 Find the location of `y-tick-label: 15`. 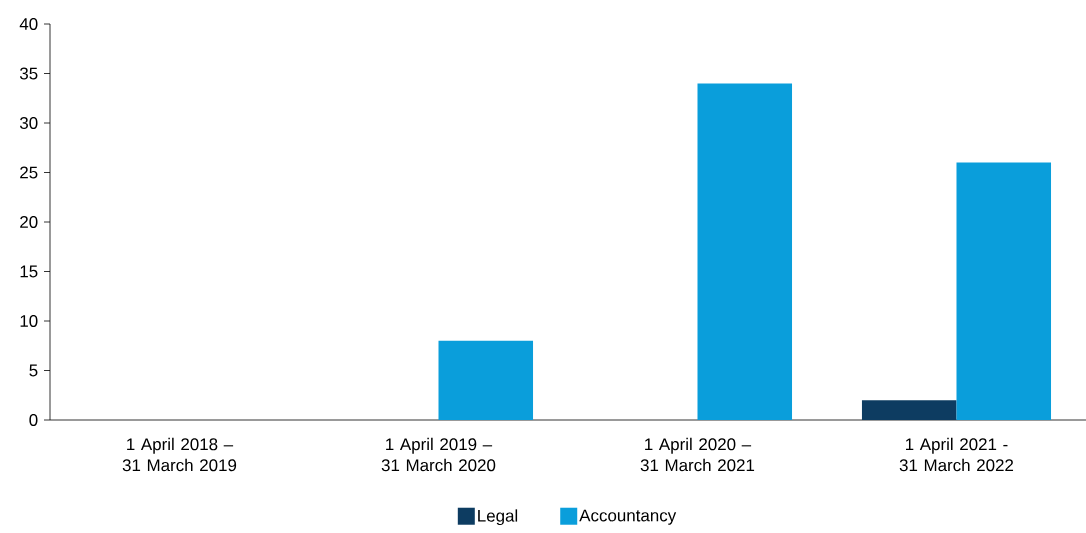

y-tick-label: 15 is located at coordinates (29, 271).